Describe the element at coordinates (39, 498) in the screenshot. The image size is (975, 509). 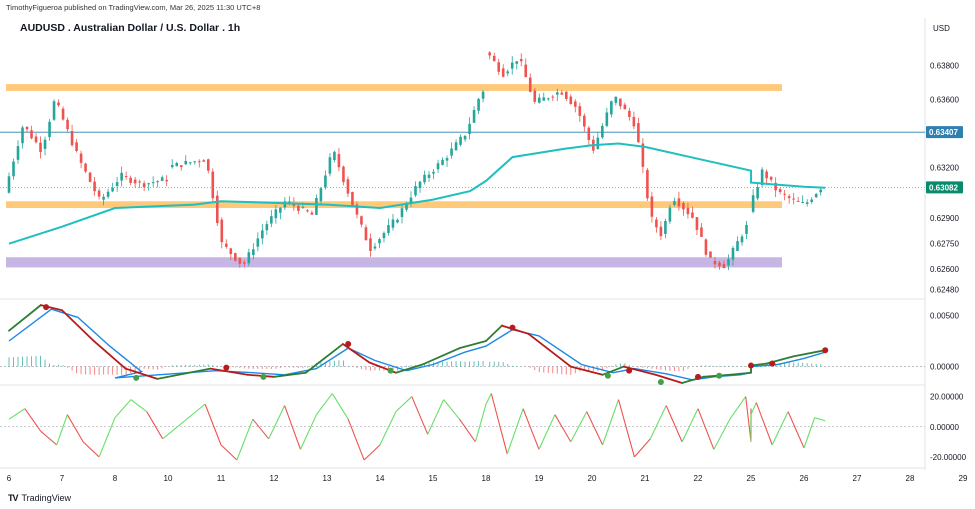
I see `tradingview-brand: TV TradingView` at that location.